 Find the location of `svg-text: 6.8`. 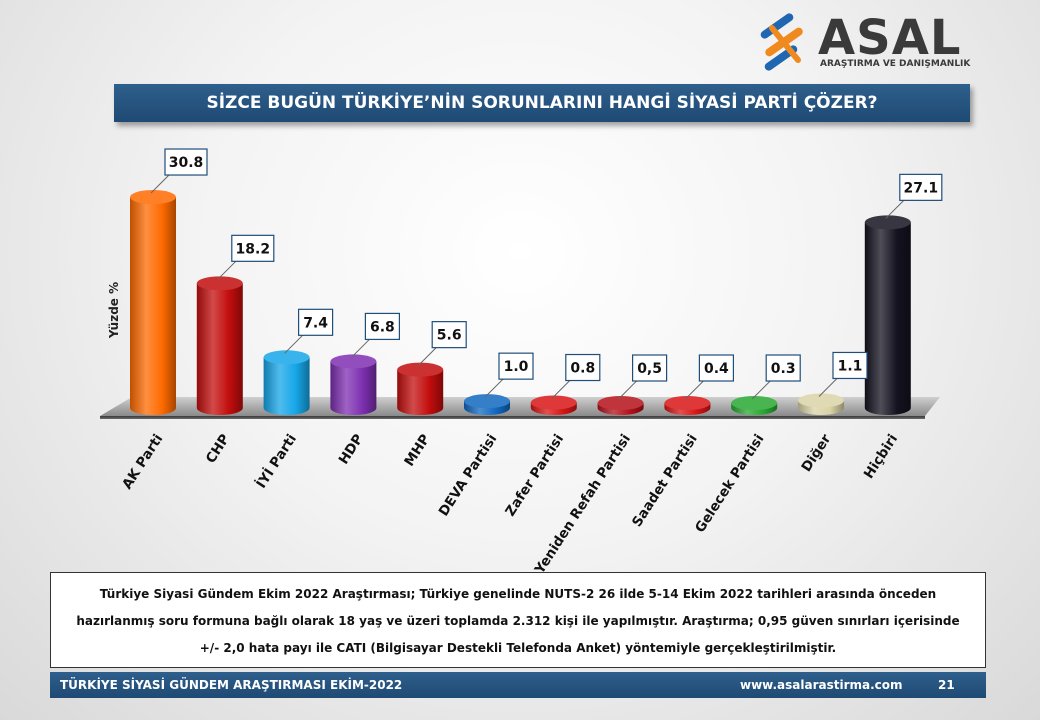

svg-text: 6.8 is located at coordinates (382, 327).